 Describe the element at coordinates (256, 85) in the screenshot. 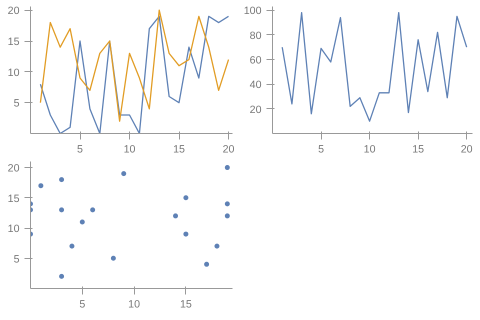

I see `y-tick-label: 40` at that location.